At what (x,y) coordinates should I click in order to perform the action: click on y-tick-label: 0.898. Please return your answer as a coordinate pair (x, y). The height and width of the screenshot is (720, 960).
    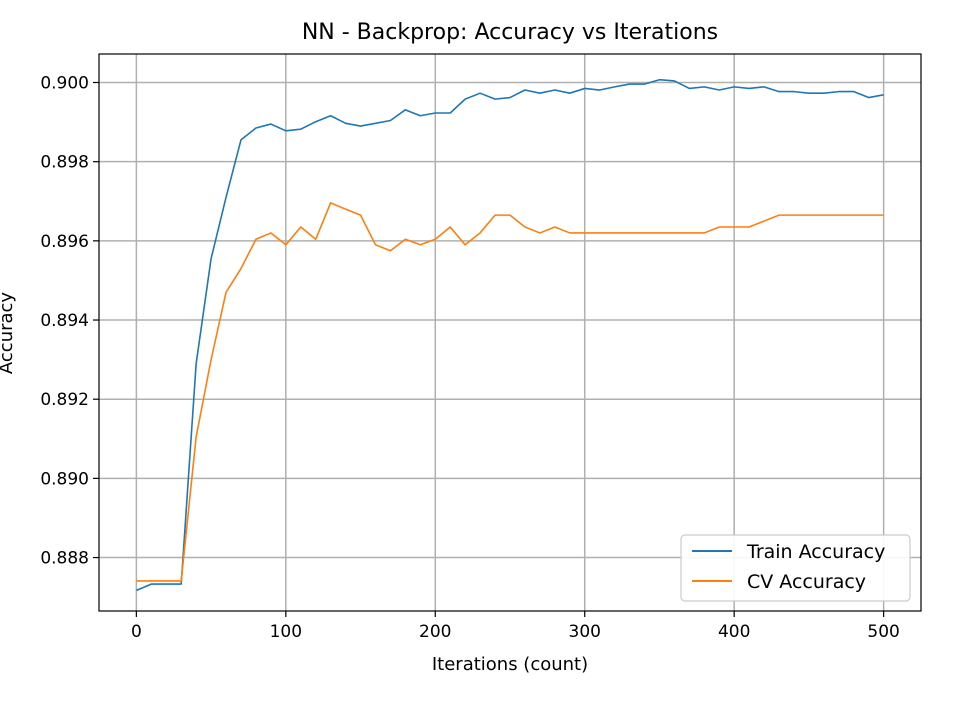
    Looking at the image, I should click on (64, 163).